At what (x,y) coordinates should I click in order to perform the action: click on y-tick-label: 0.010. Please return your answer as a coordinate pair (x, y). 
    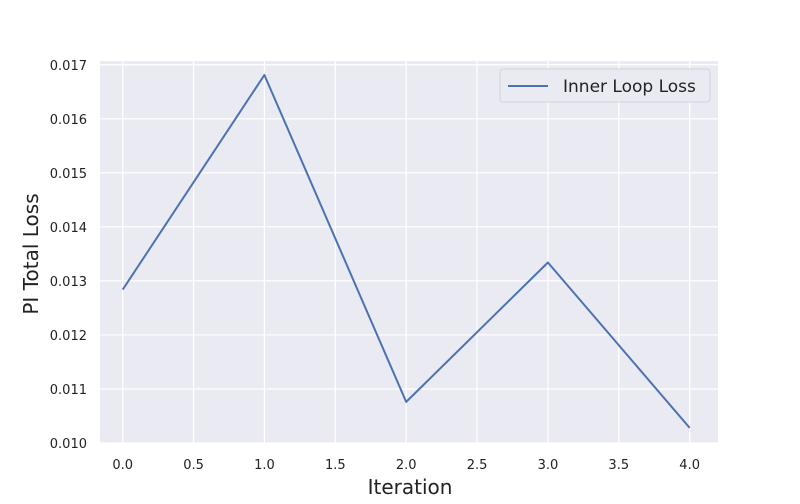
    Looking at the image, I should click on (68, 444).